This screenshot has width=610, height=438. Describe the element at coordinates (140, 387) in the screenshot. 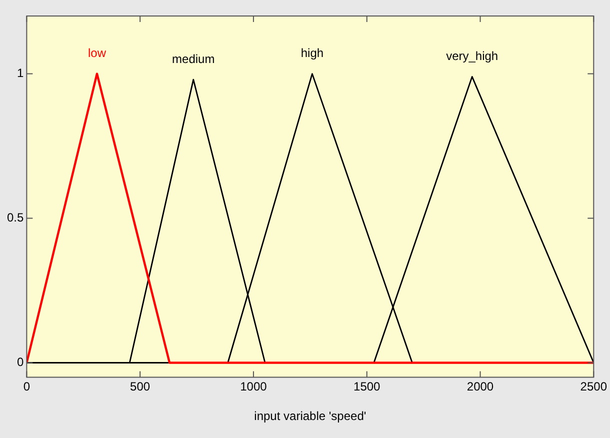

I see `x-tick-label: 500` at that location.